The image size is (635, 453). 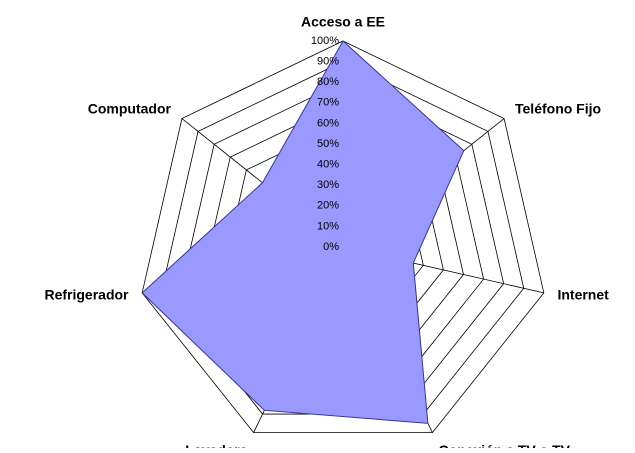 What do you see at coordinates (504, 445) in the screenshot?
I see `category-label: Conexión a TV o TV` at bounding box center [504, 445].